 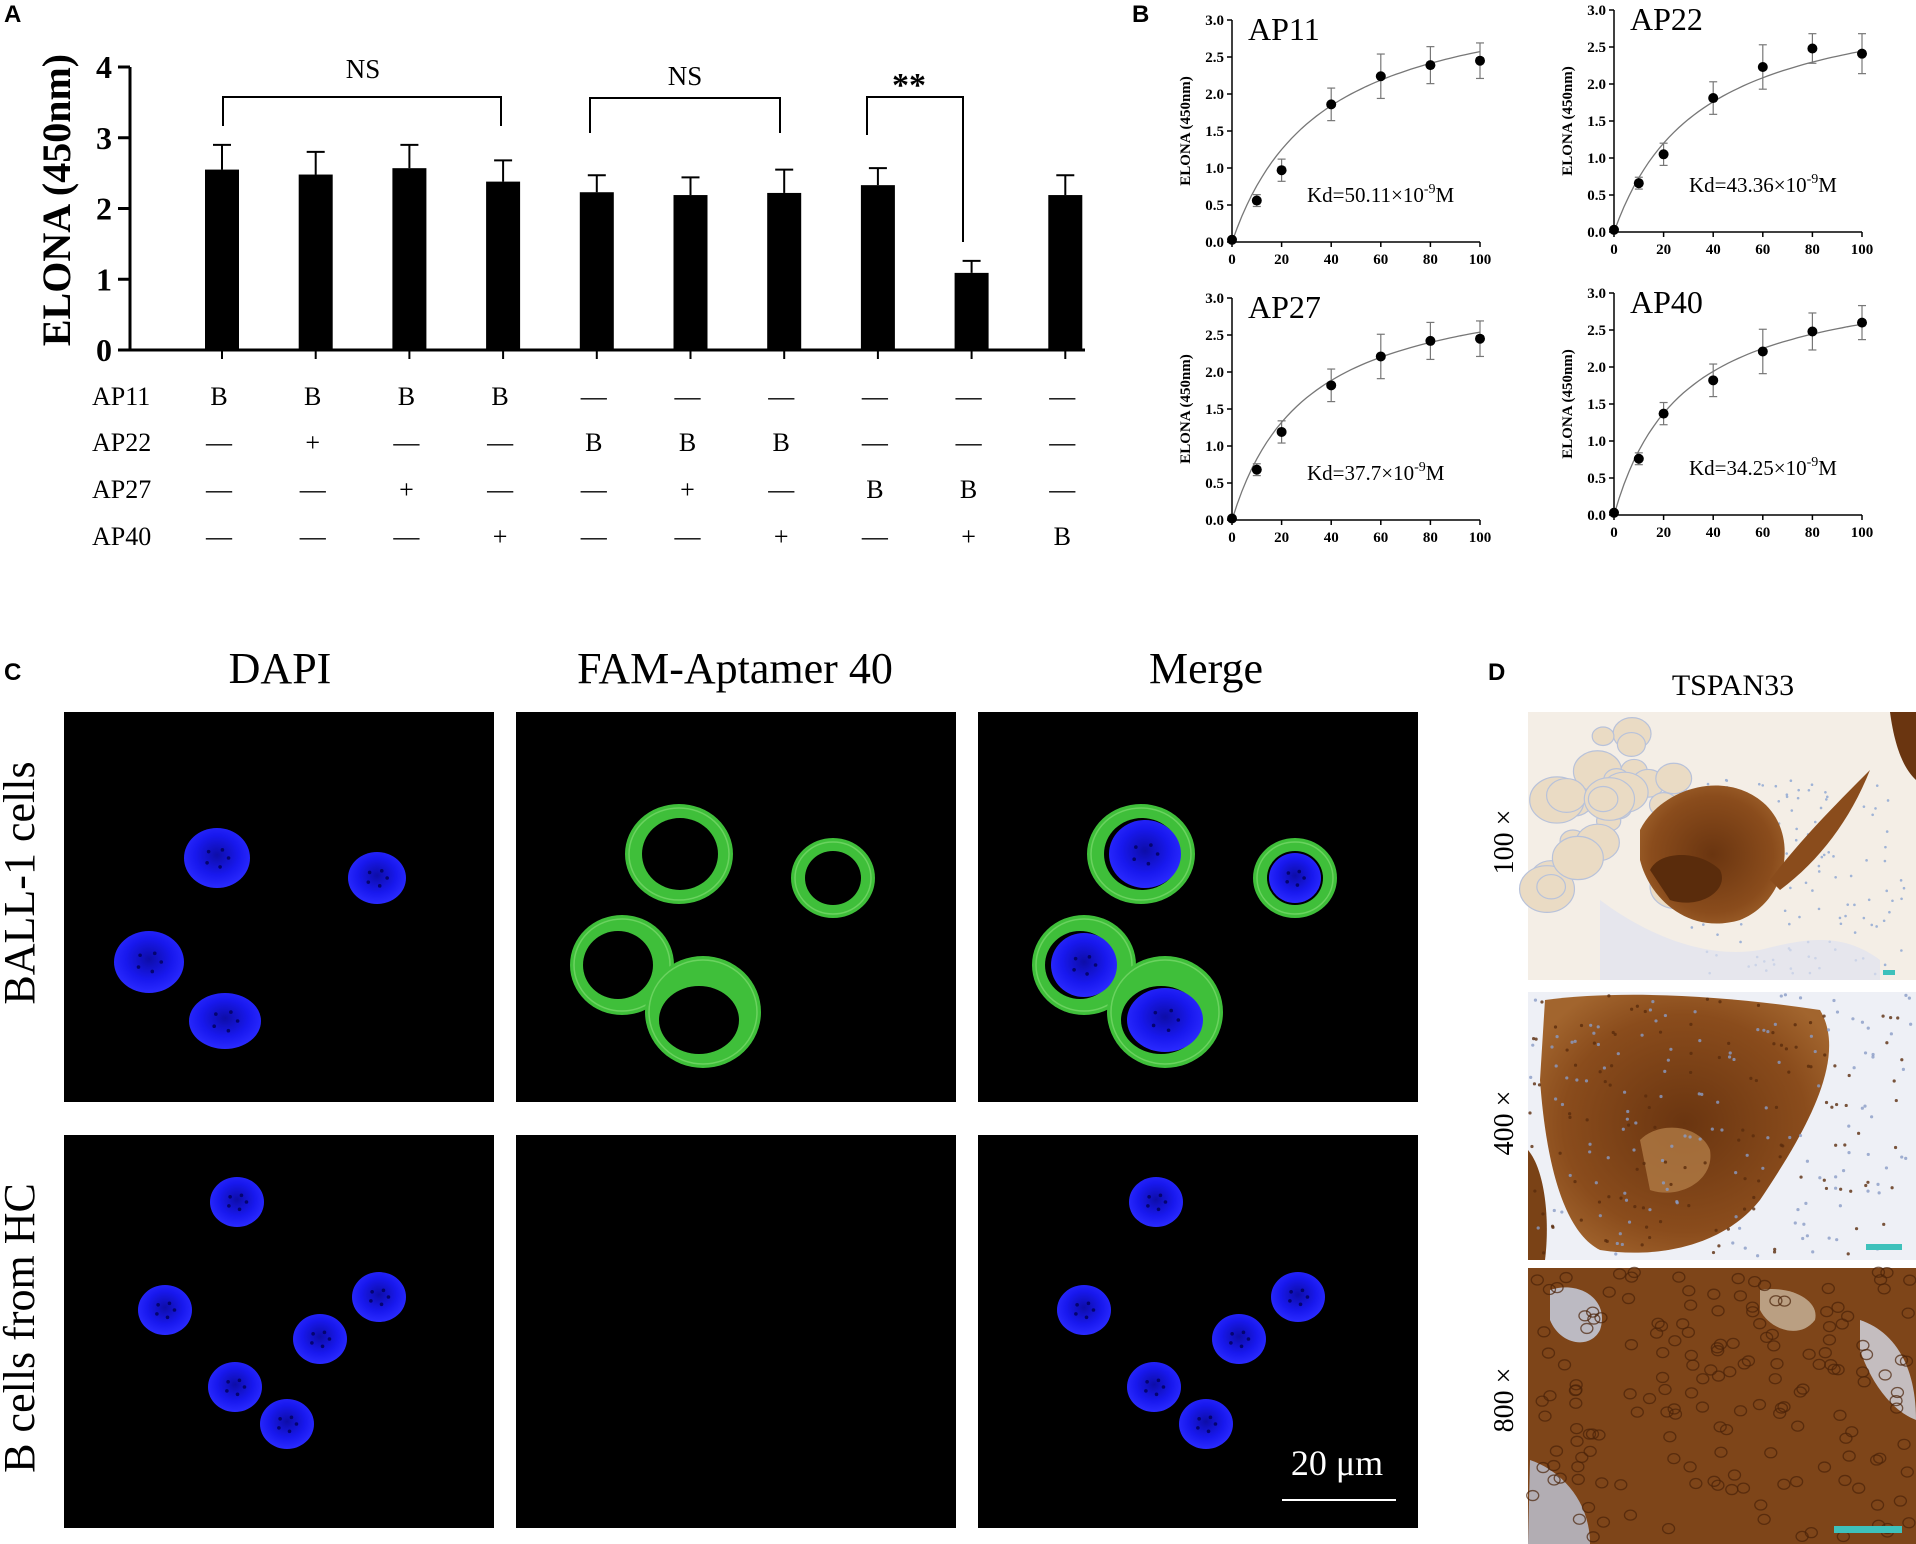 What do you see at coordinates (1062, 536) in the screenshot?
I see `table-cell: B` at bounding box center [1062, 536].